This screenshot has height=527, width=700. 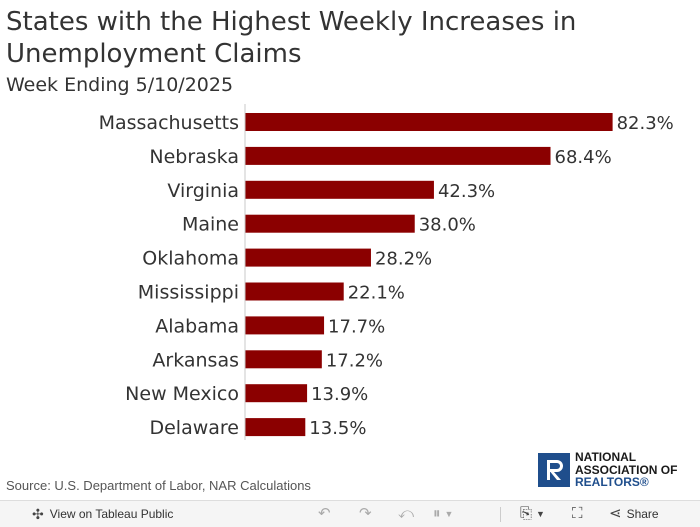 I want to click on category-label-maine: Maine, so click(x=210, y=225).